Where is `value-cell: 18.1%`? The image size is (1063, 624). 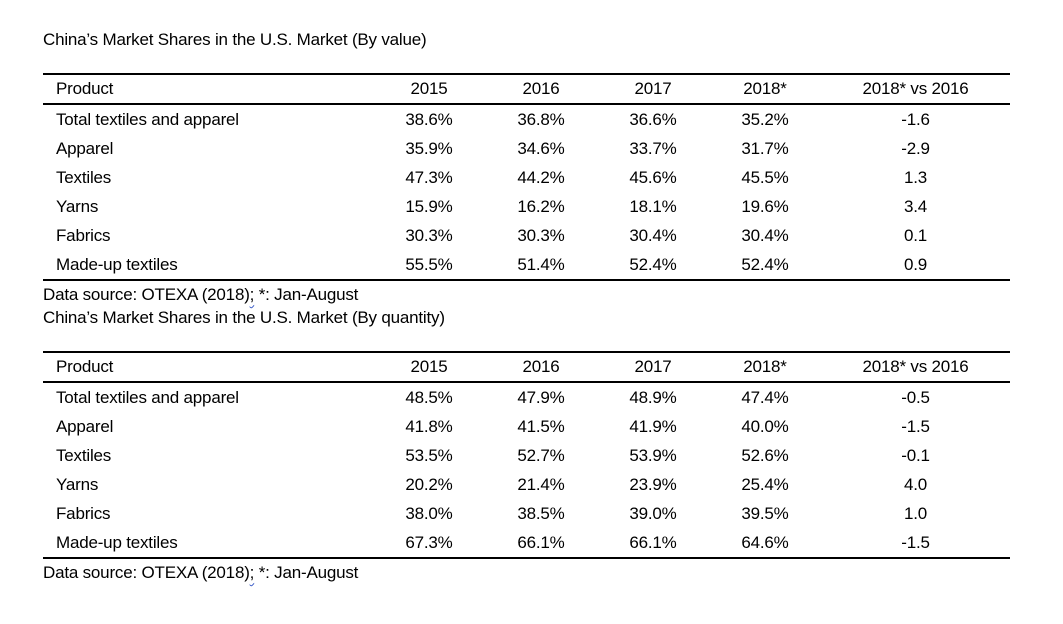 value-cell: 18.1% is located at coordinates (653, 206).